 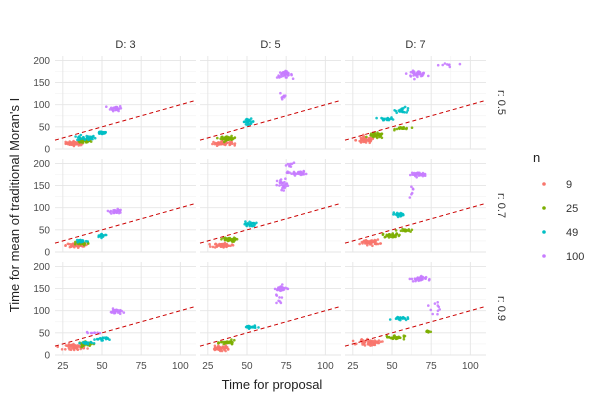 What do you see at coordinates (125, 45) in the screenshot?
I see `facet-col-title: D: 3` at bounding box center [125, 45].